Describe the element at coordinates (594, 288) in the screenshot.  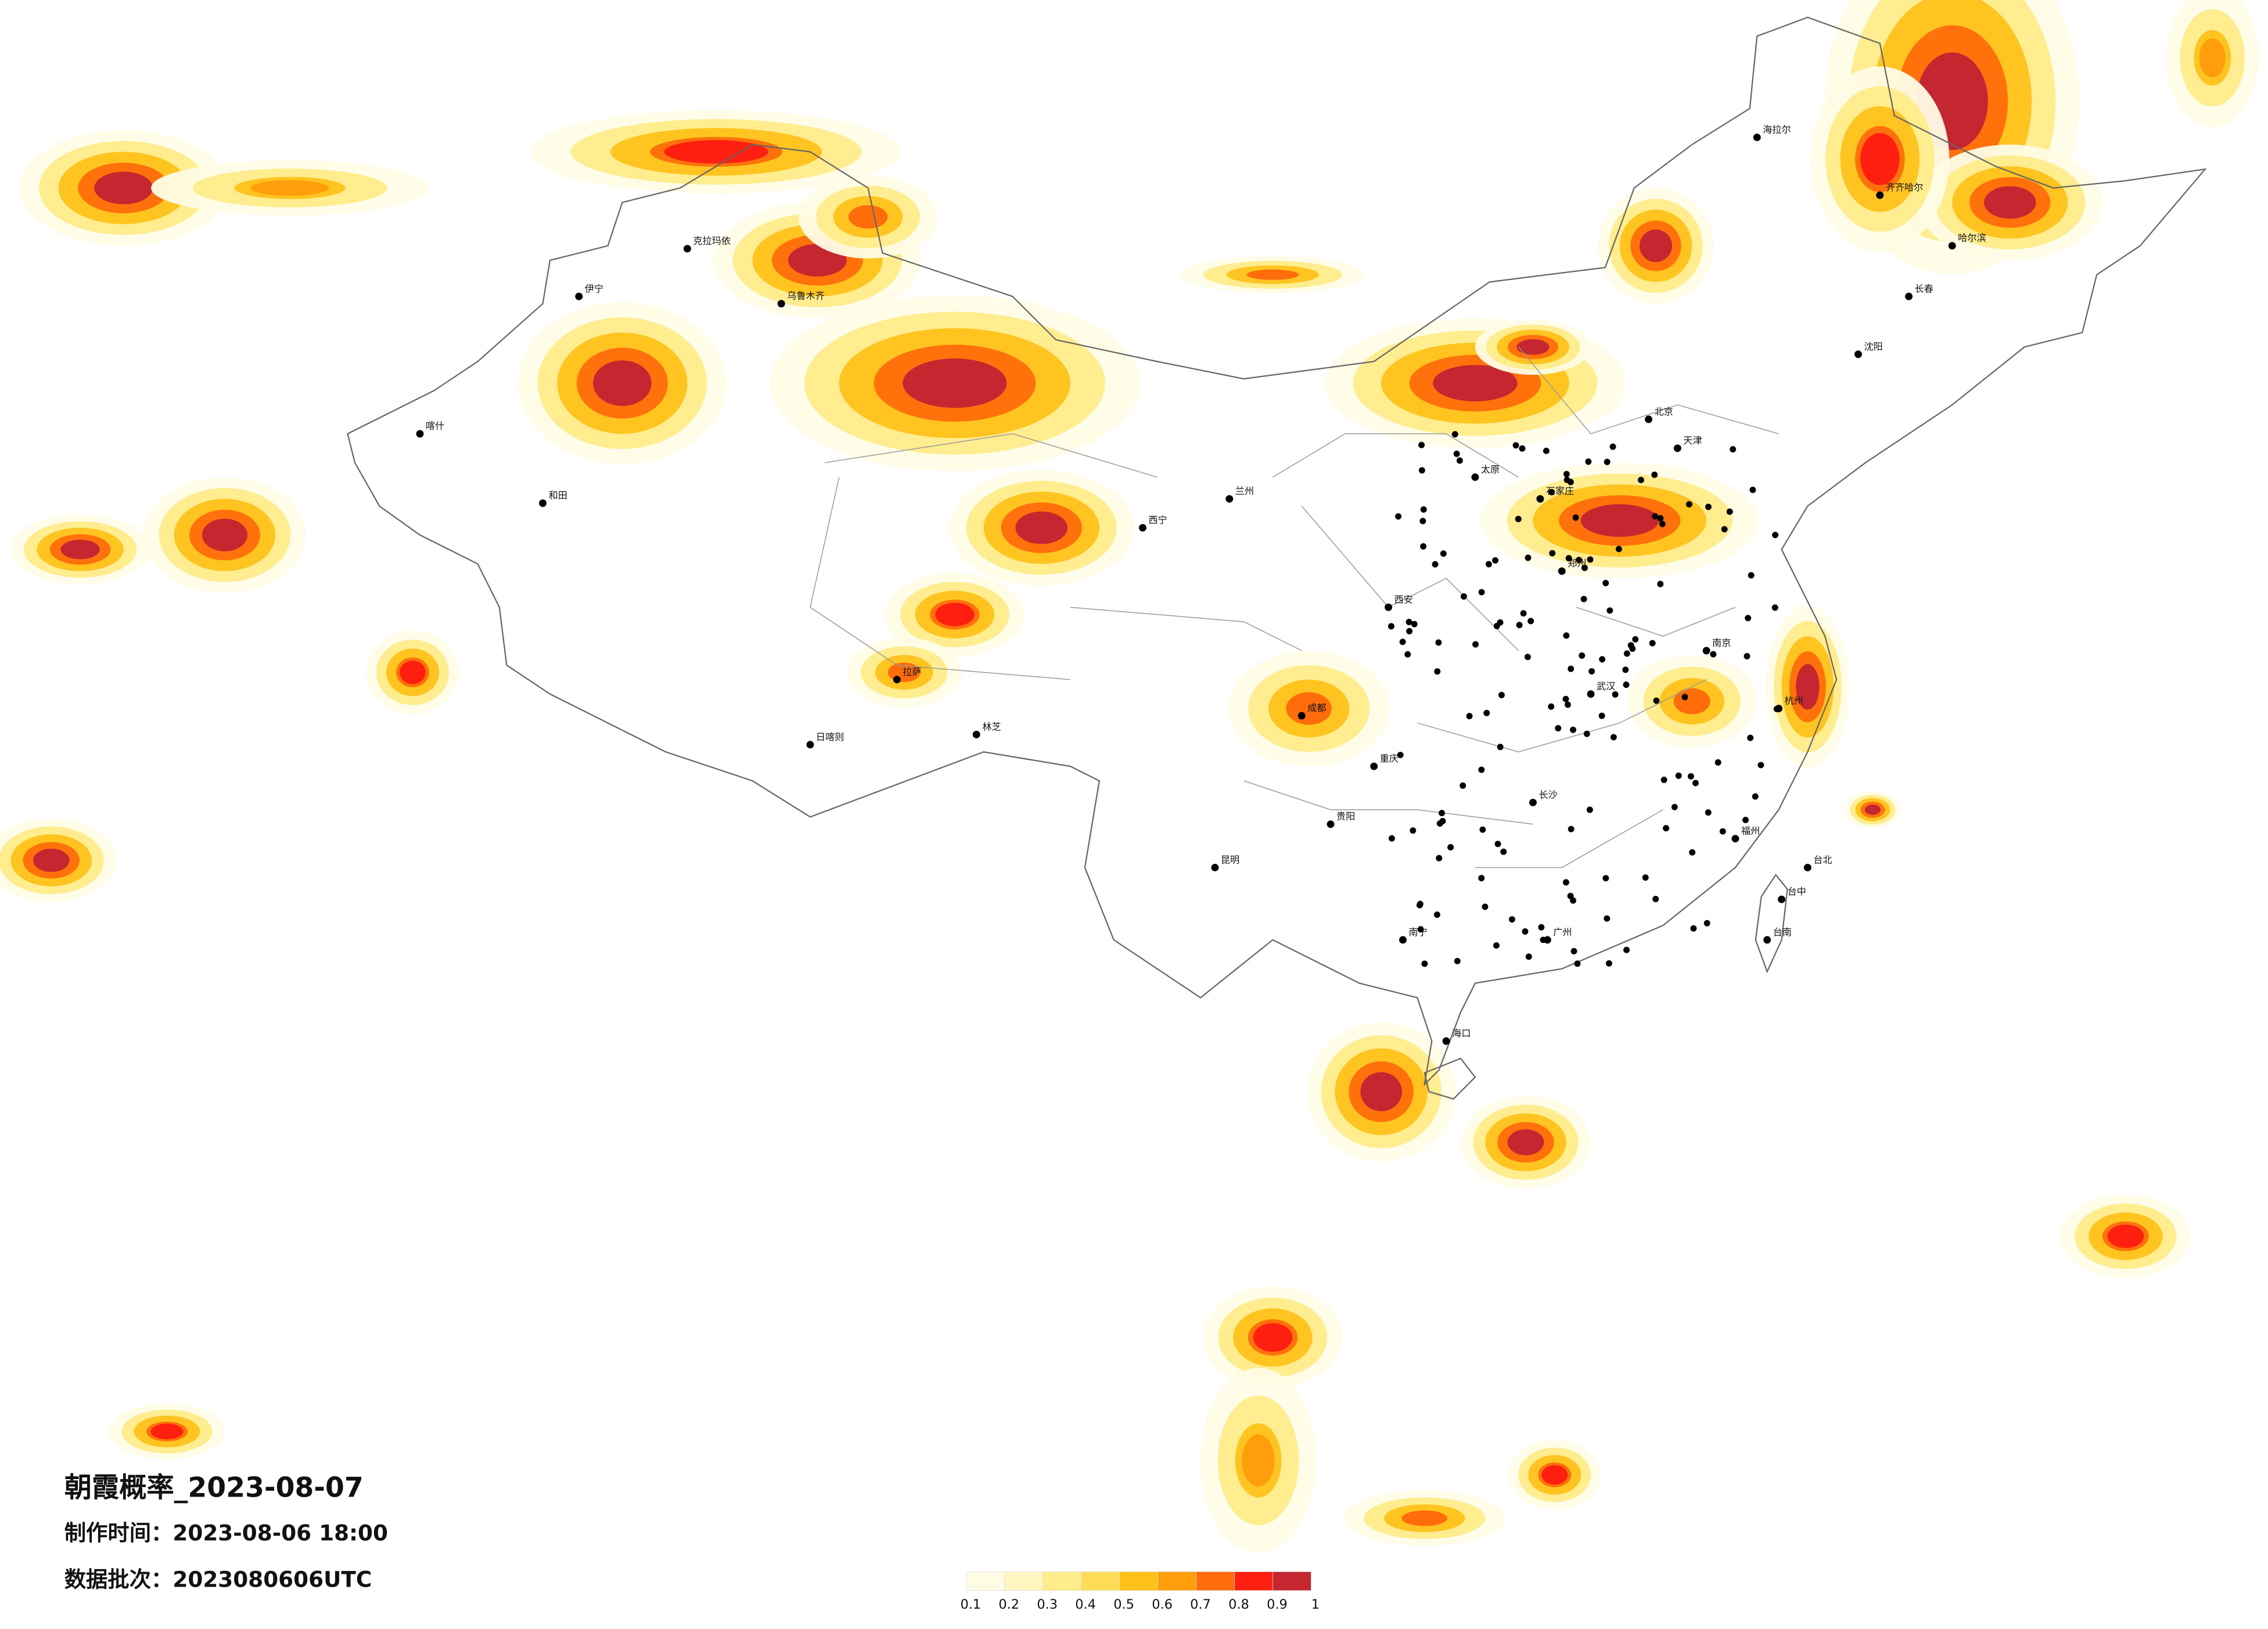
I see `city-label: 伊宁` at that location.